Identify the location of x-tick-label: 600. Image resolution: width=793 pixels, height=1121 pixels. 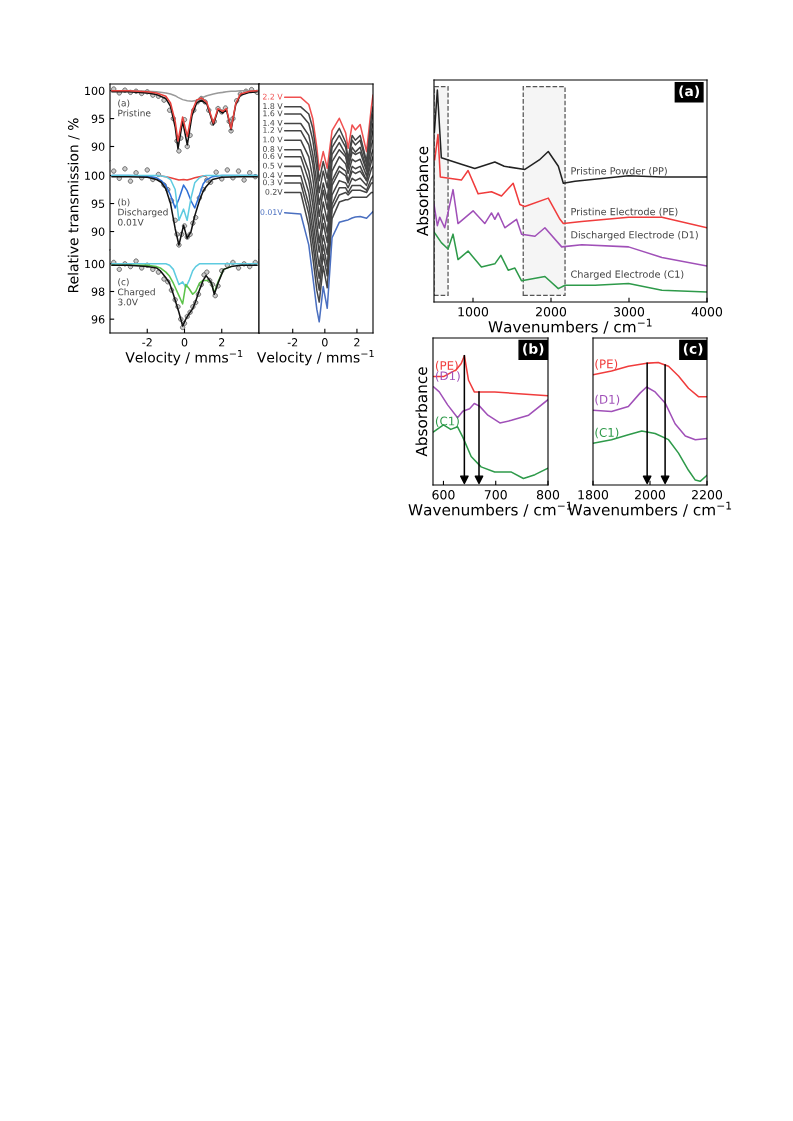
(443, 495).